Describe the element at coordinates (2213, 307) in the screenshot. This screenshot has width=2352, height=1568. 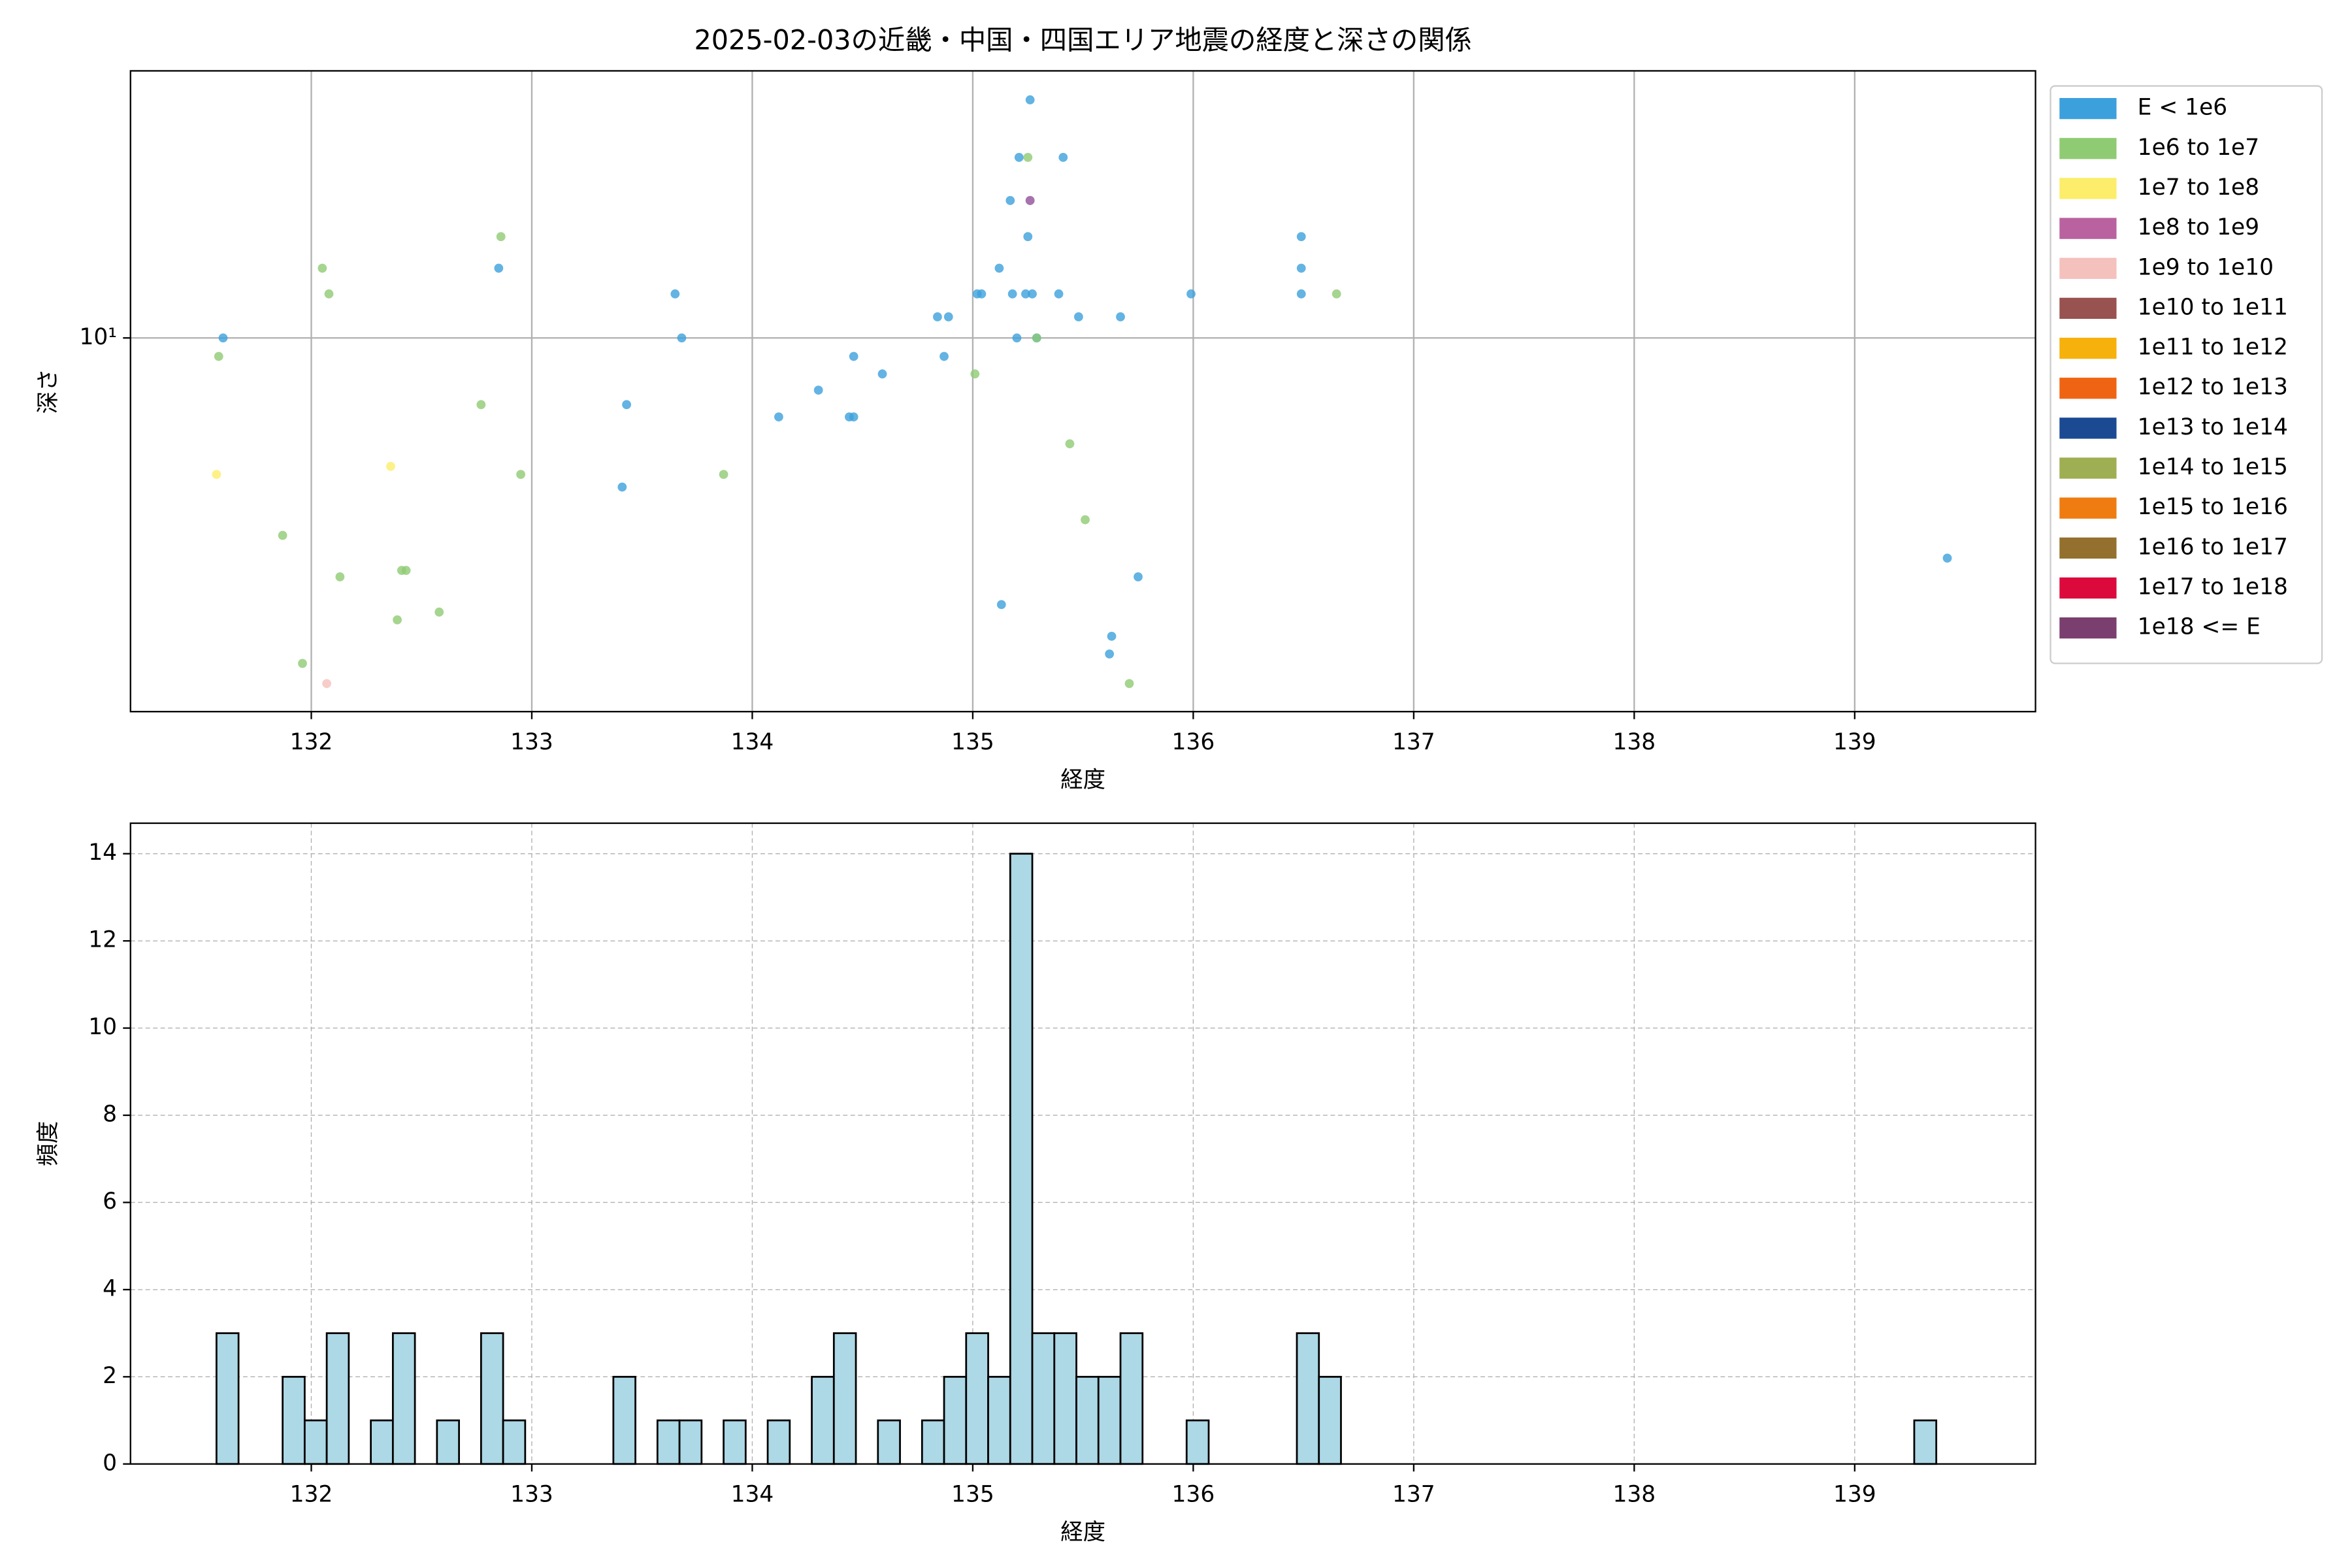
I see `legend-label: 1e10 to 1e11` at that location.